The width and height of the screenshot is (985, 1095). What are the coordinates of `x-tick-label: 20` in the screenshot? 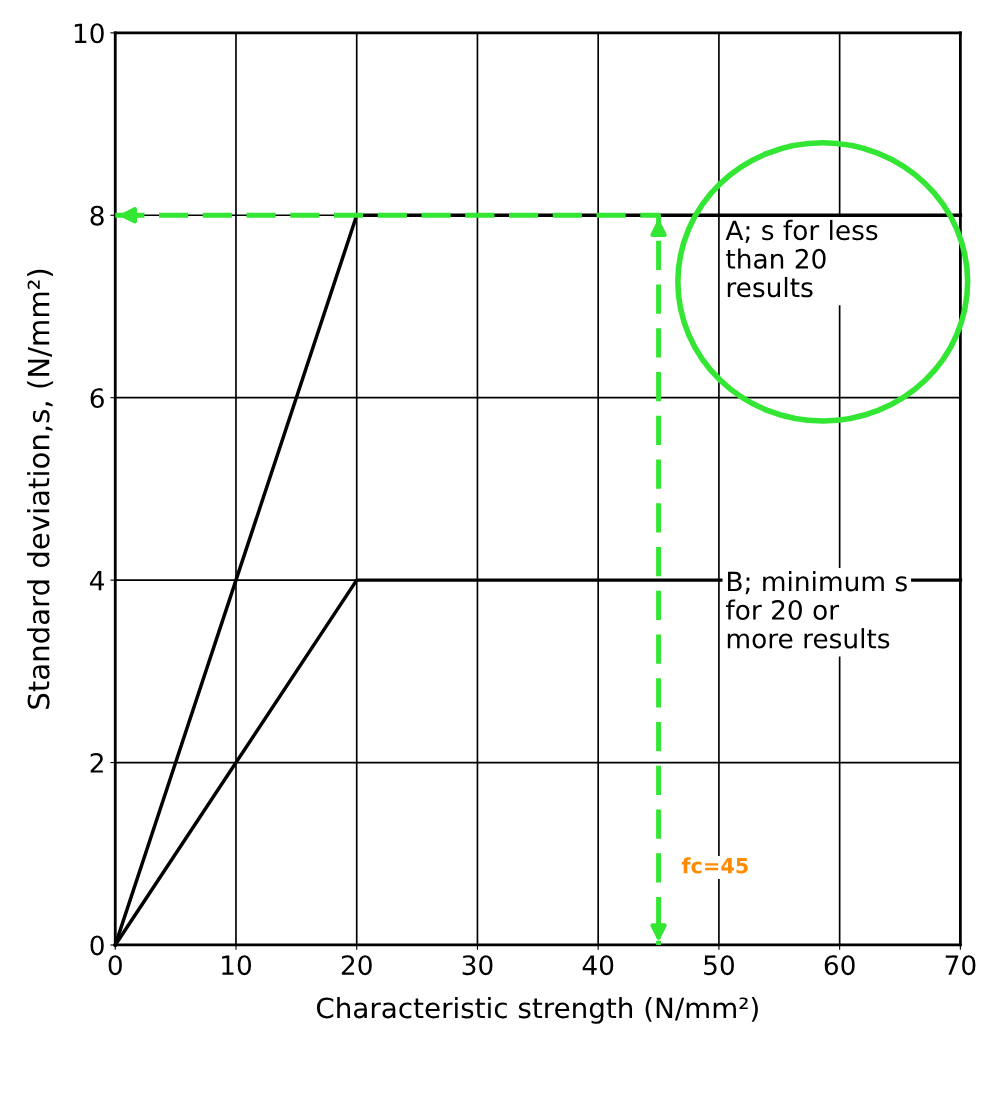 It's located at (356, 965).